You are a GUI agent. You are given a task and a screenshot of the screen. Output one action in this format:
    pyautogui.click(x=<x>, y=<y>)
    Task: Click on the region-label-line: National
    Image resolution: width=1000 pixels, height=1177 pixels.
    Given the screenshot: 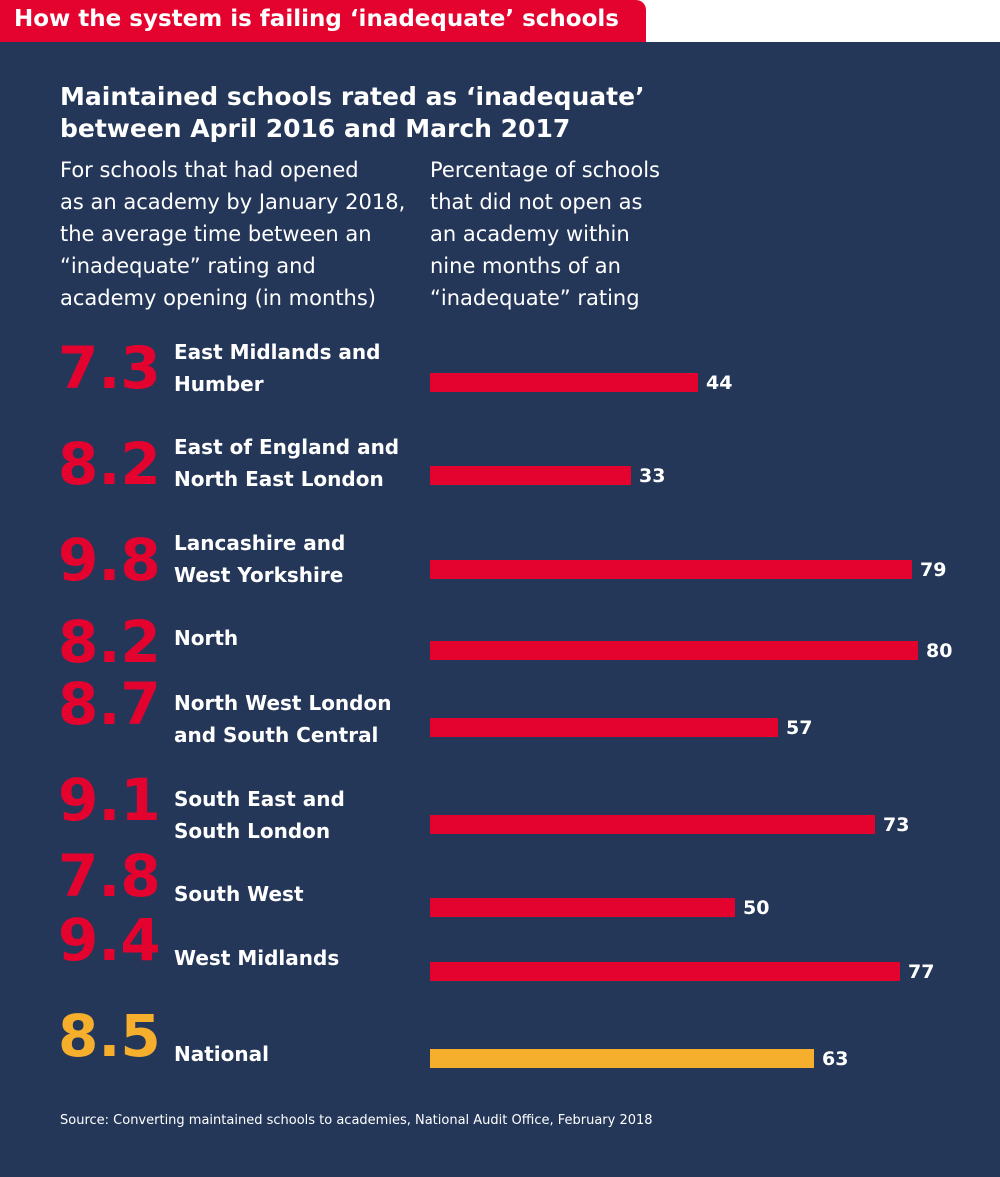 What is the action you would take?
    pyautogui.click(x=221, y=1054)
    